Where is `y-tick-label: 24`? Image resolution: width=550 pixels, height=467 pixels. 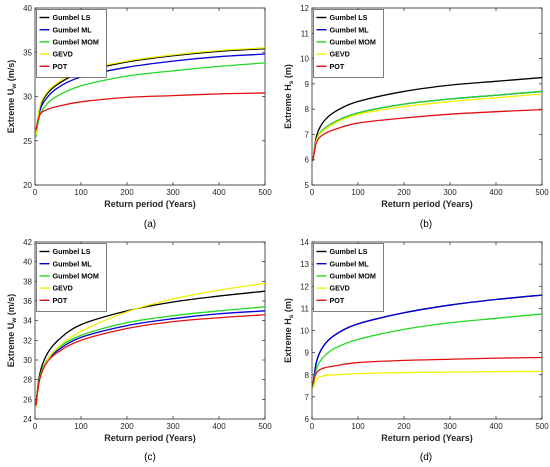 y-tick-label: 24 is located at coordinates (27, 419).